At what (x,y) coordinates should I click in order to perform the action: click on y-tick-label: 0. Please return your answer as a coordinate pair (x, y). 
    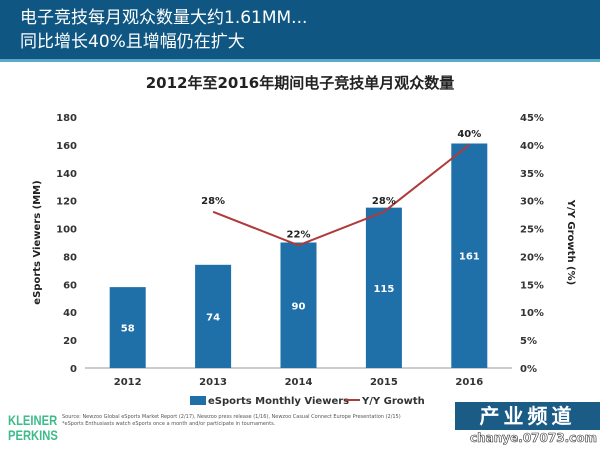
    Looking at the image, I should click on (73, 369).